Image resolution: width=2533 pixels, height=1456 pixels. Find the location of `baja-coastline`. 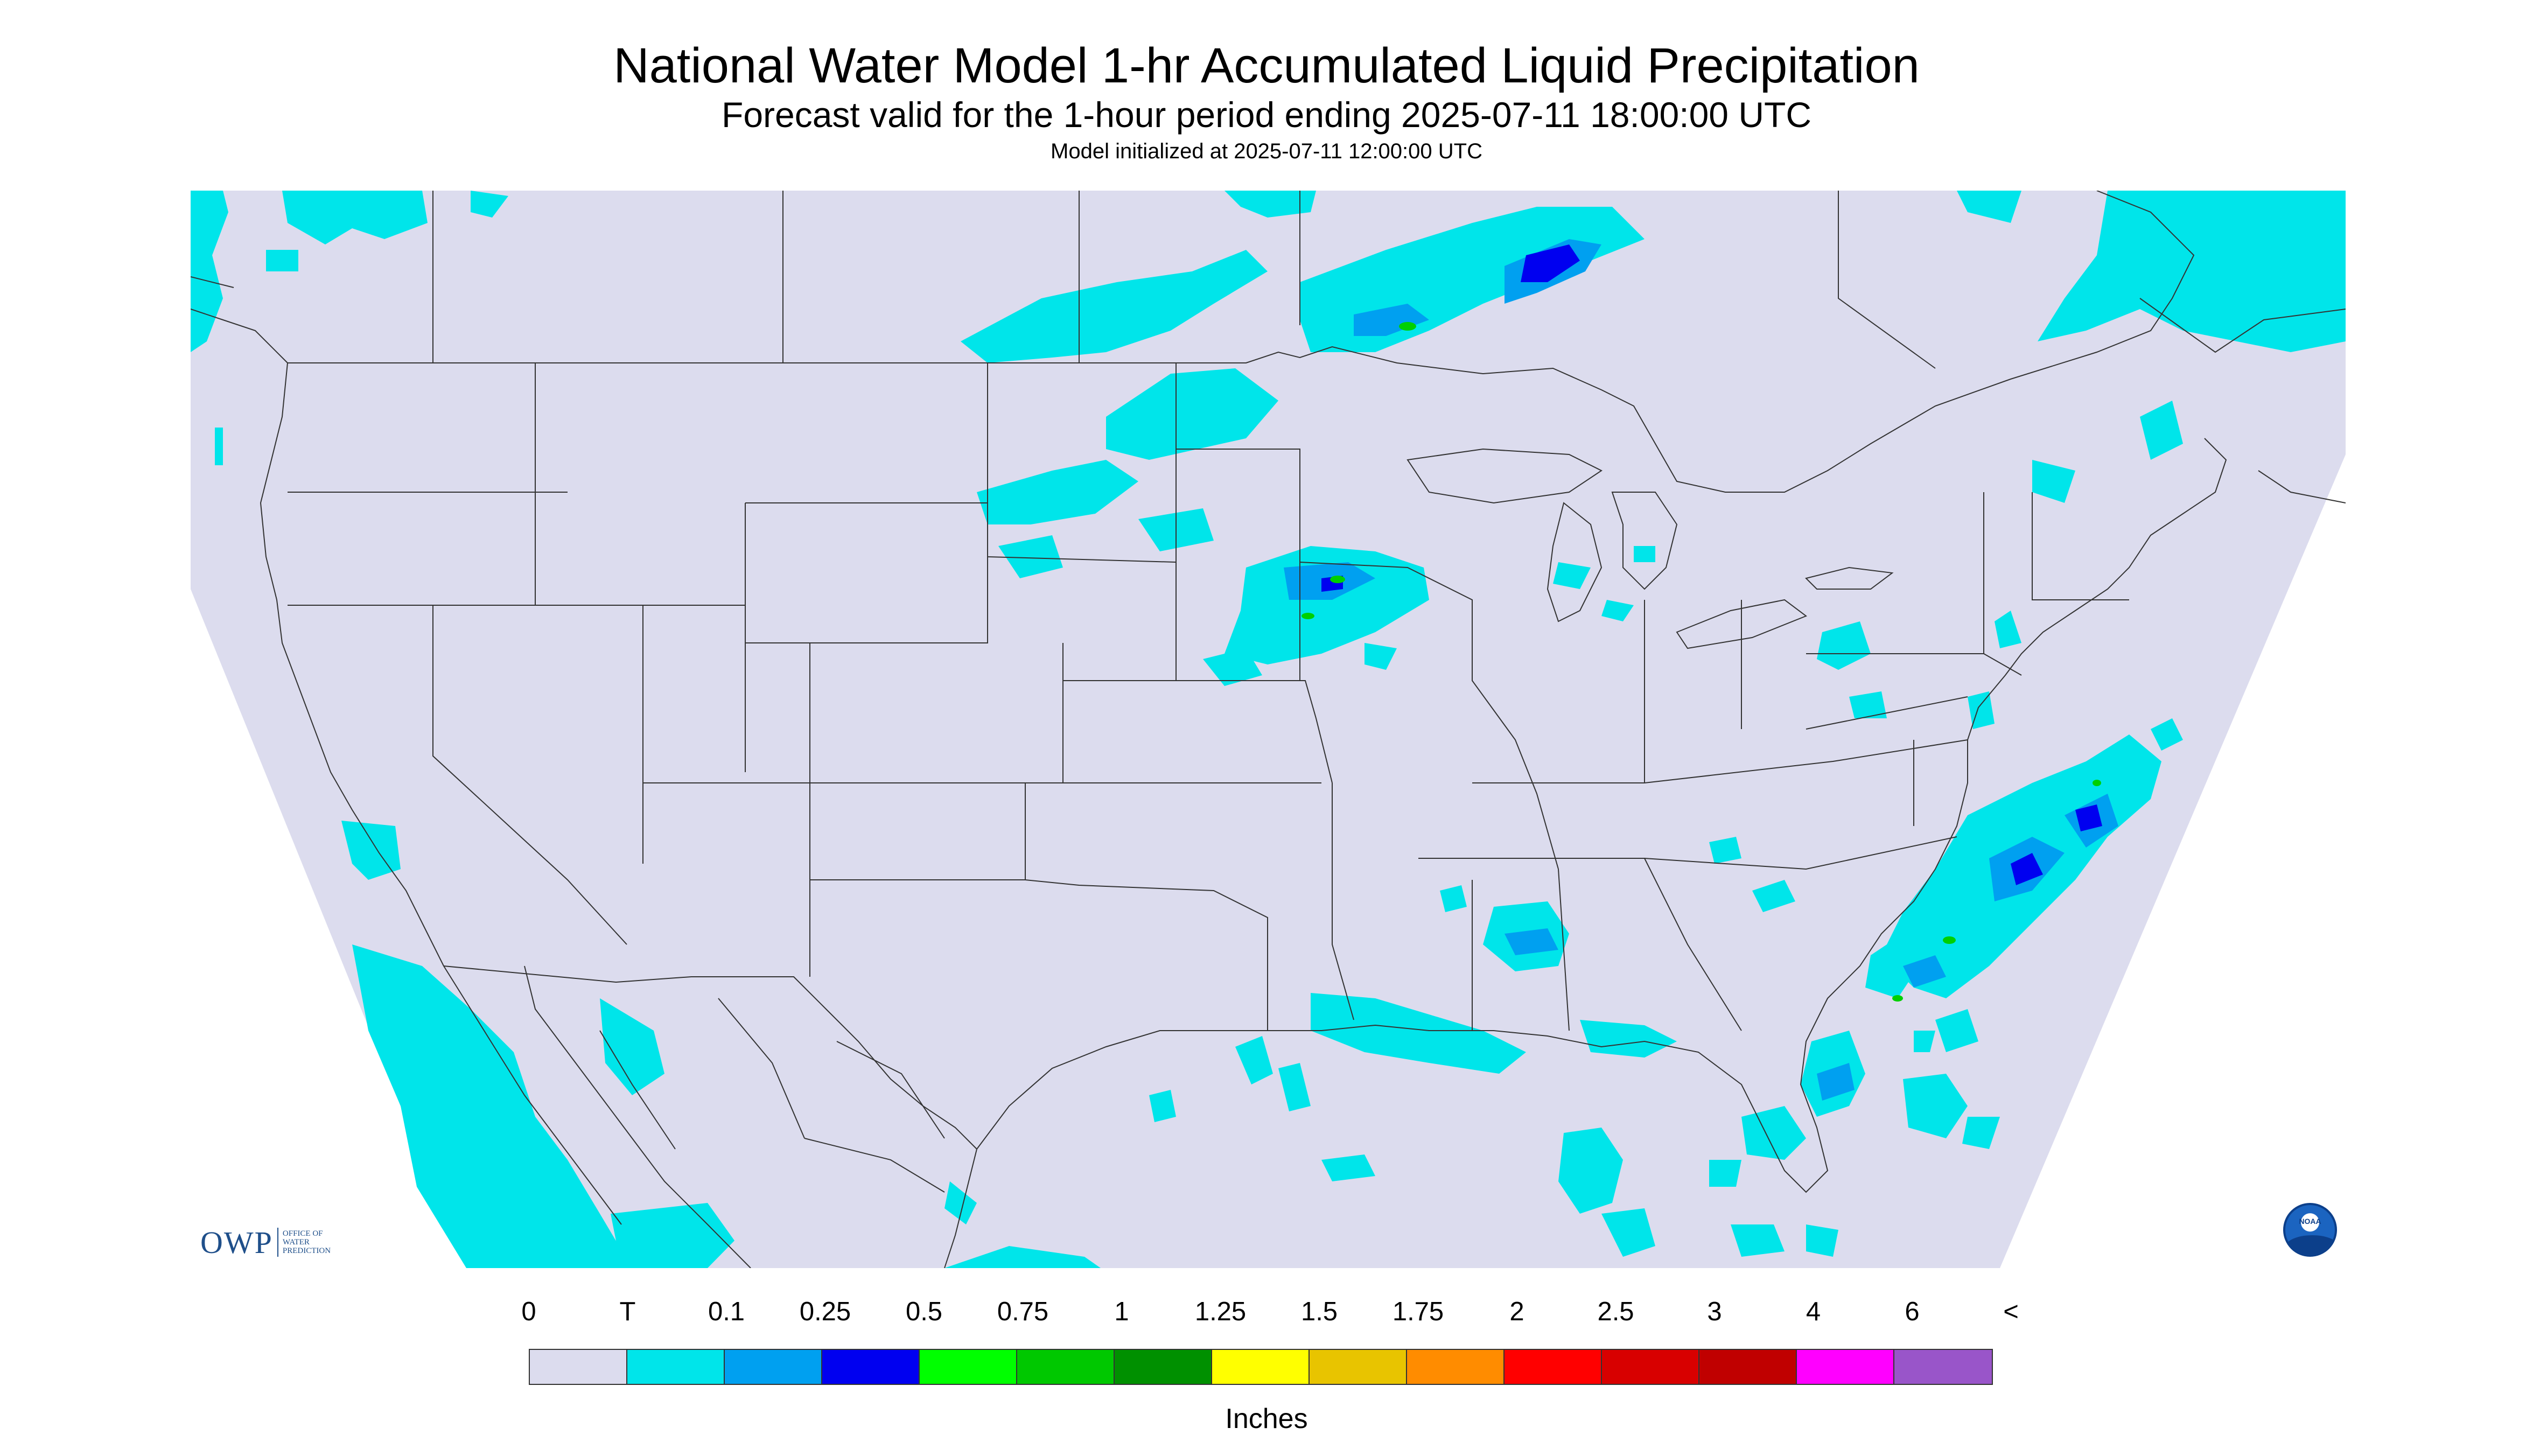

baja-coastline is located at coordinates (532, 1095).